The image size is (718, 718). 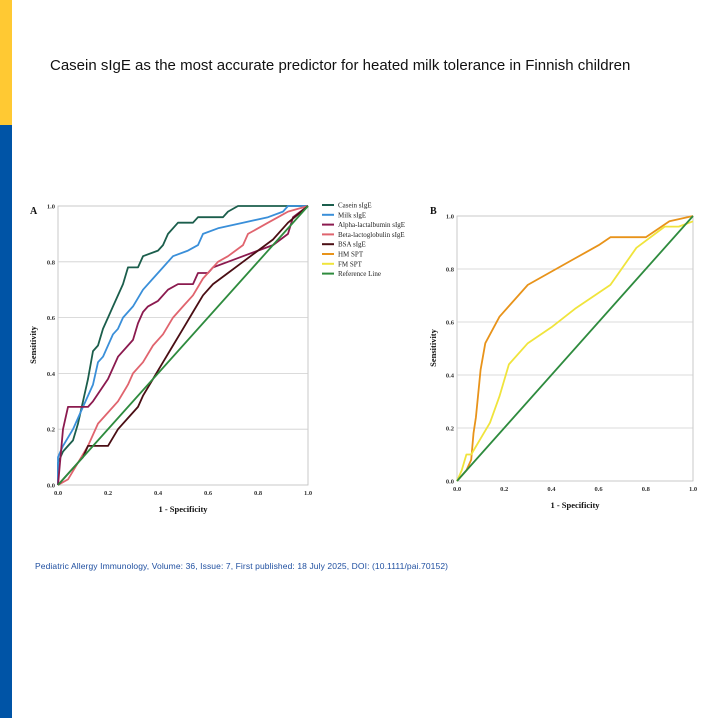 I want to click on panel-a-x-tick-label: 0.0, so click(x=58, y=493).